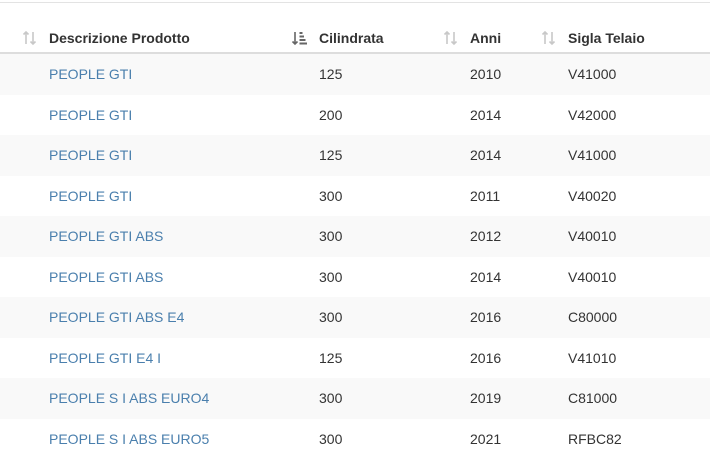 This screenshot has height=466, width=710. Describe the element at coordinates (331, 114) in the screenshot. I see `cilindrata-cell: 200` at that location.